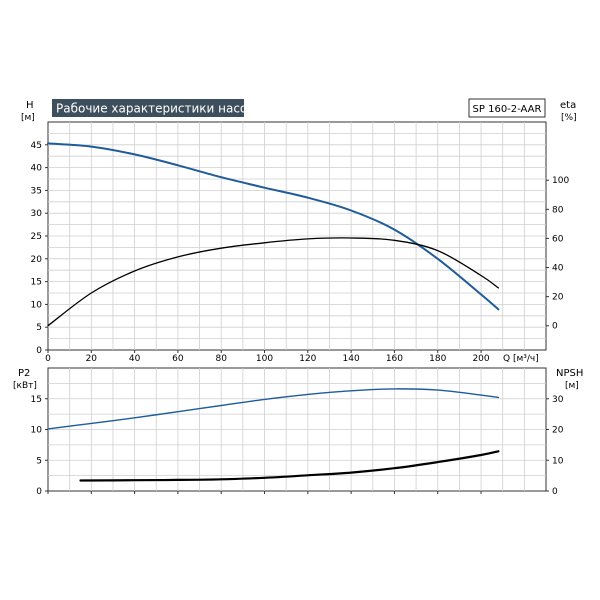 This screenshot has height=600, width=600. Describe the element at coordinates (25, 386) in the screenshot. I see `power-axis-unit: [кВт]` at that location.